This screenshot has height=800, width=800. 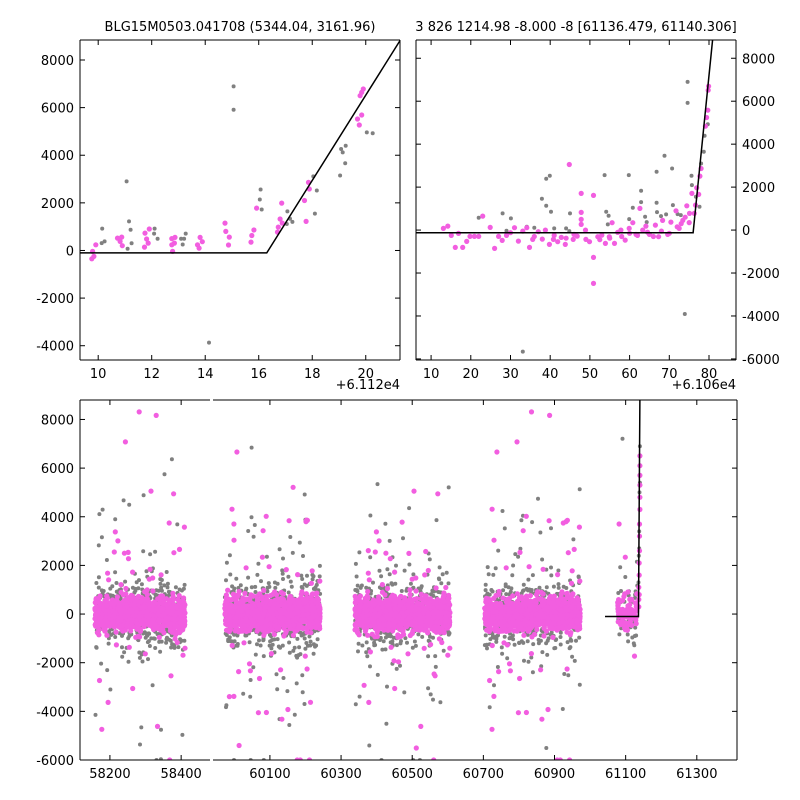 I want to click on y-tick-label: 0, so click(x=70, y=615).